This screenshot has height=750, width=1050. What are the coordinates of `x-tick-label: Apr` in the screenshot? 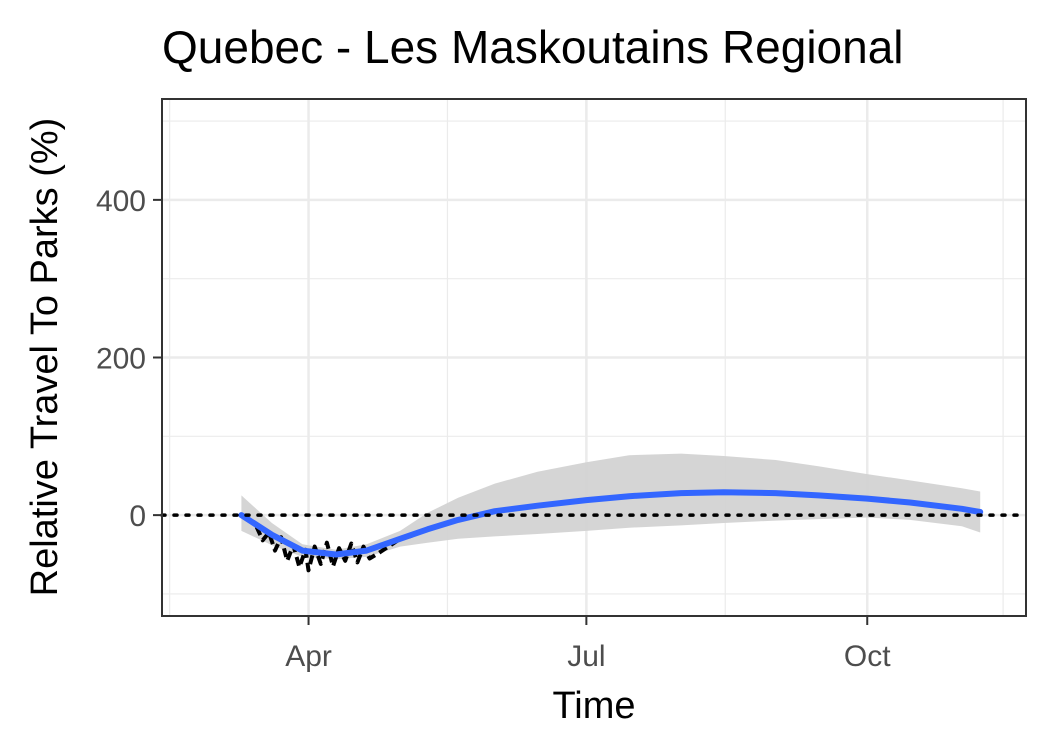 It's located at (308, 656).